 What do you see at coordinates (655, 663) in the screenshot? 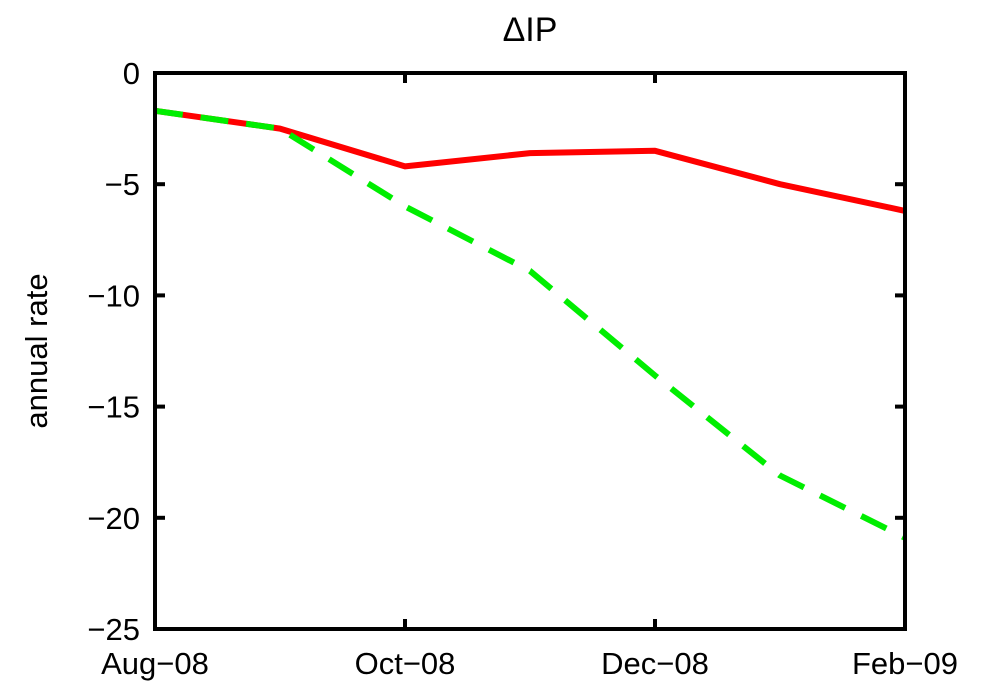
I see `x-tick-label: Dec−08` at bounding box center [655, 663].